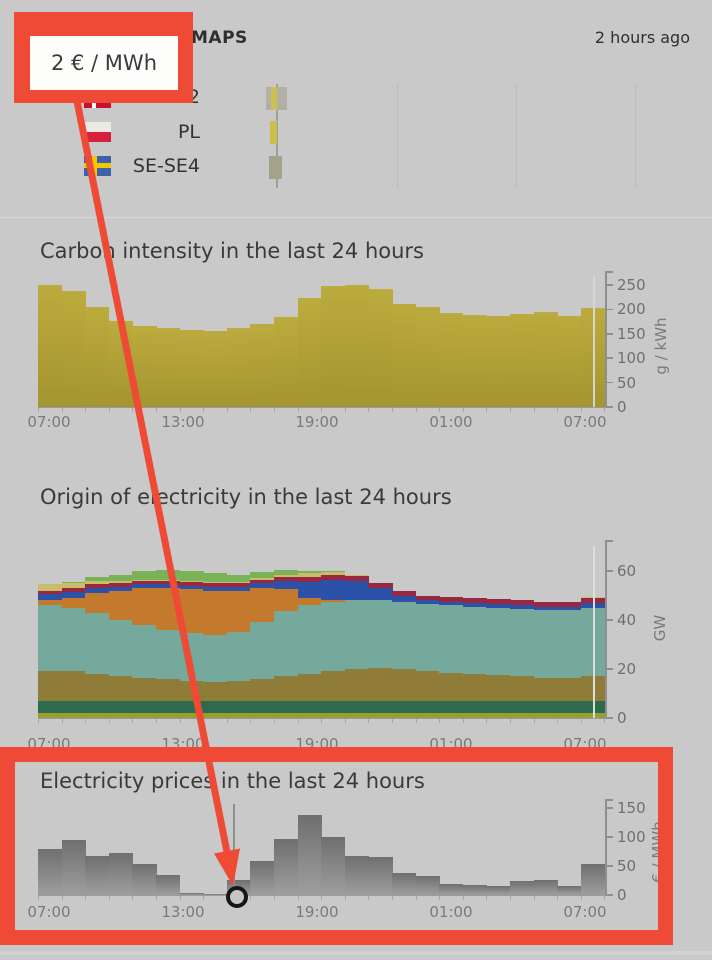 This screenshot has width=712, height=960. I want to click on origin-y-axis-cap, so click(609, 541).